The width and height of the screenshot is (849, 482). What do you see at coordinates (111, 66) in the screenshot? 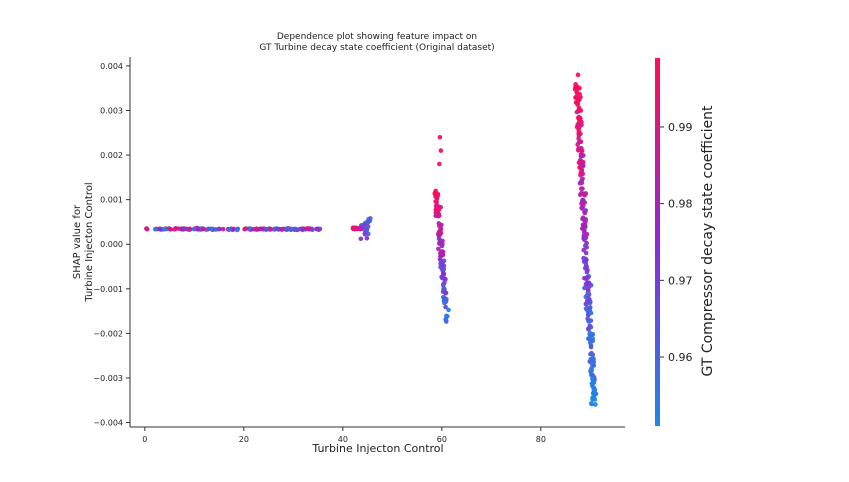
I see `y-tick-label: 0.004` at bounding box center [111, 66].